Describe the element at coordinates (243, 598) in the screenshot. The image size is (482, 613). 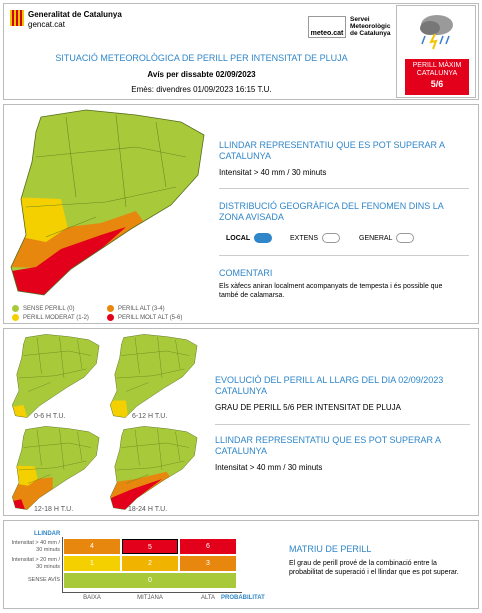
I see `matrix-x-title: PROBABILITAT` at that location.